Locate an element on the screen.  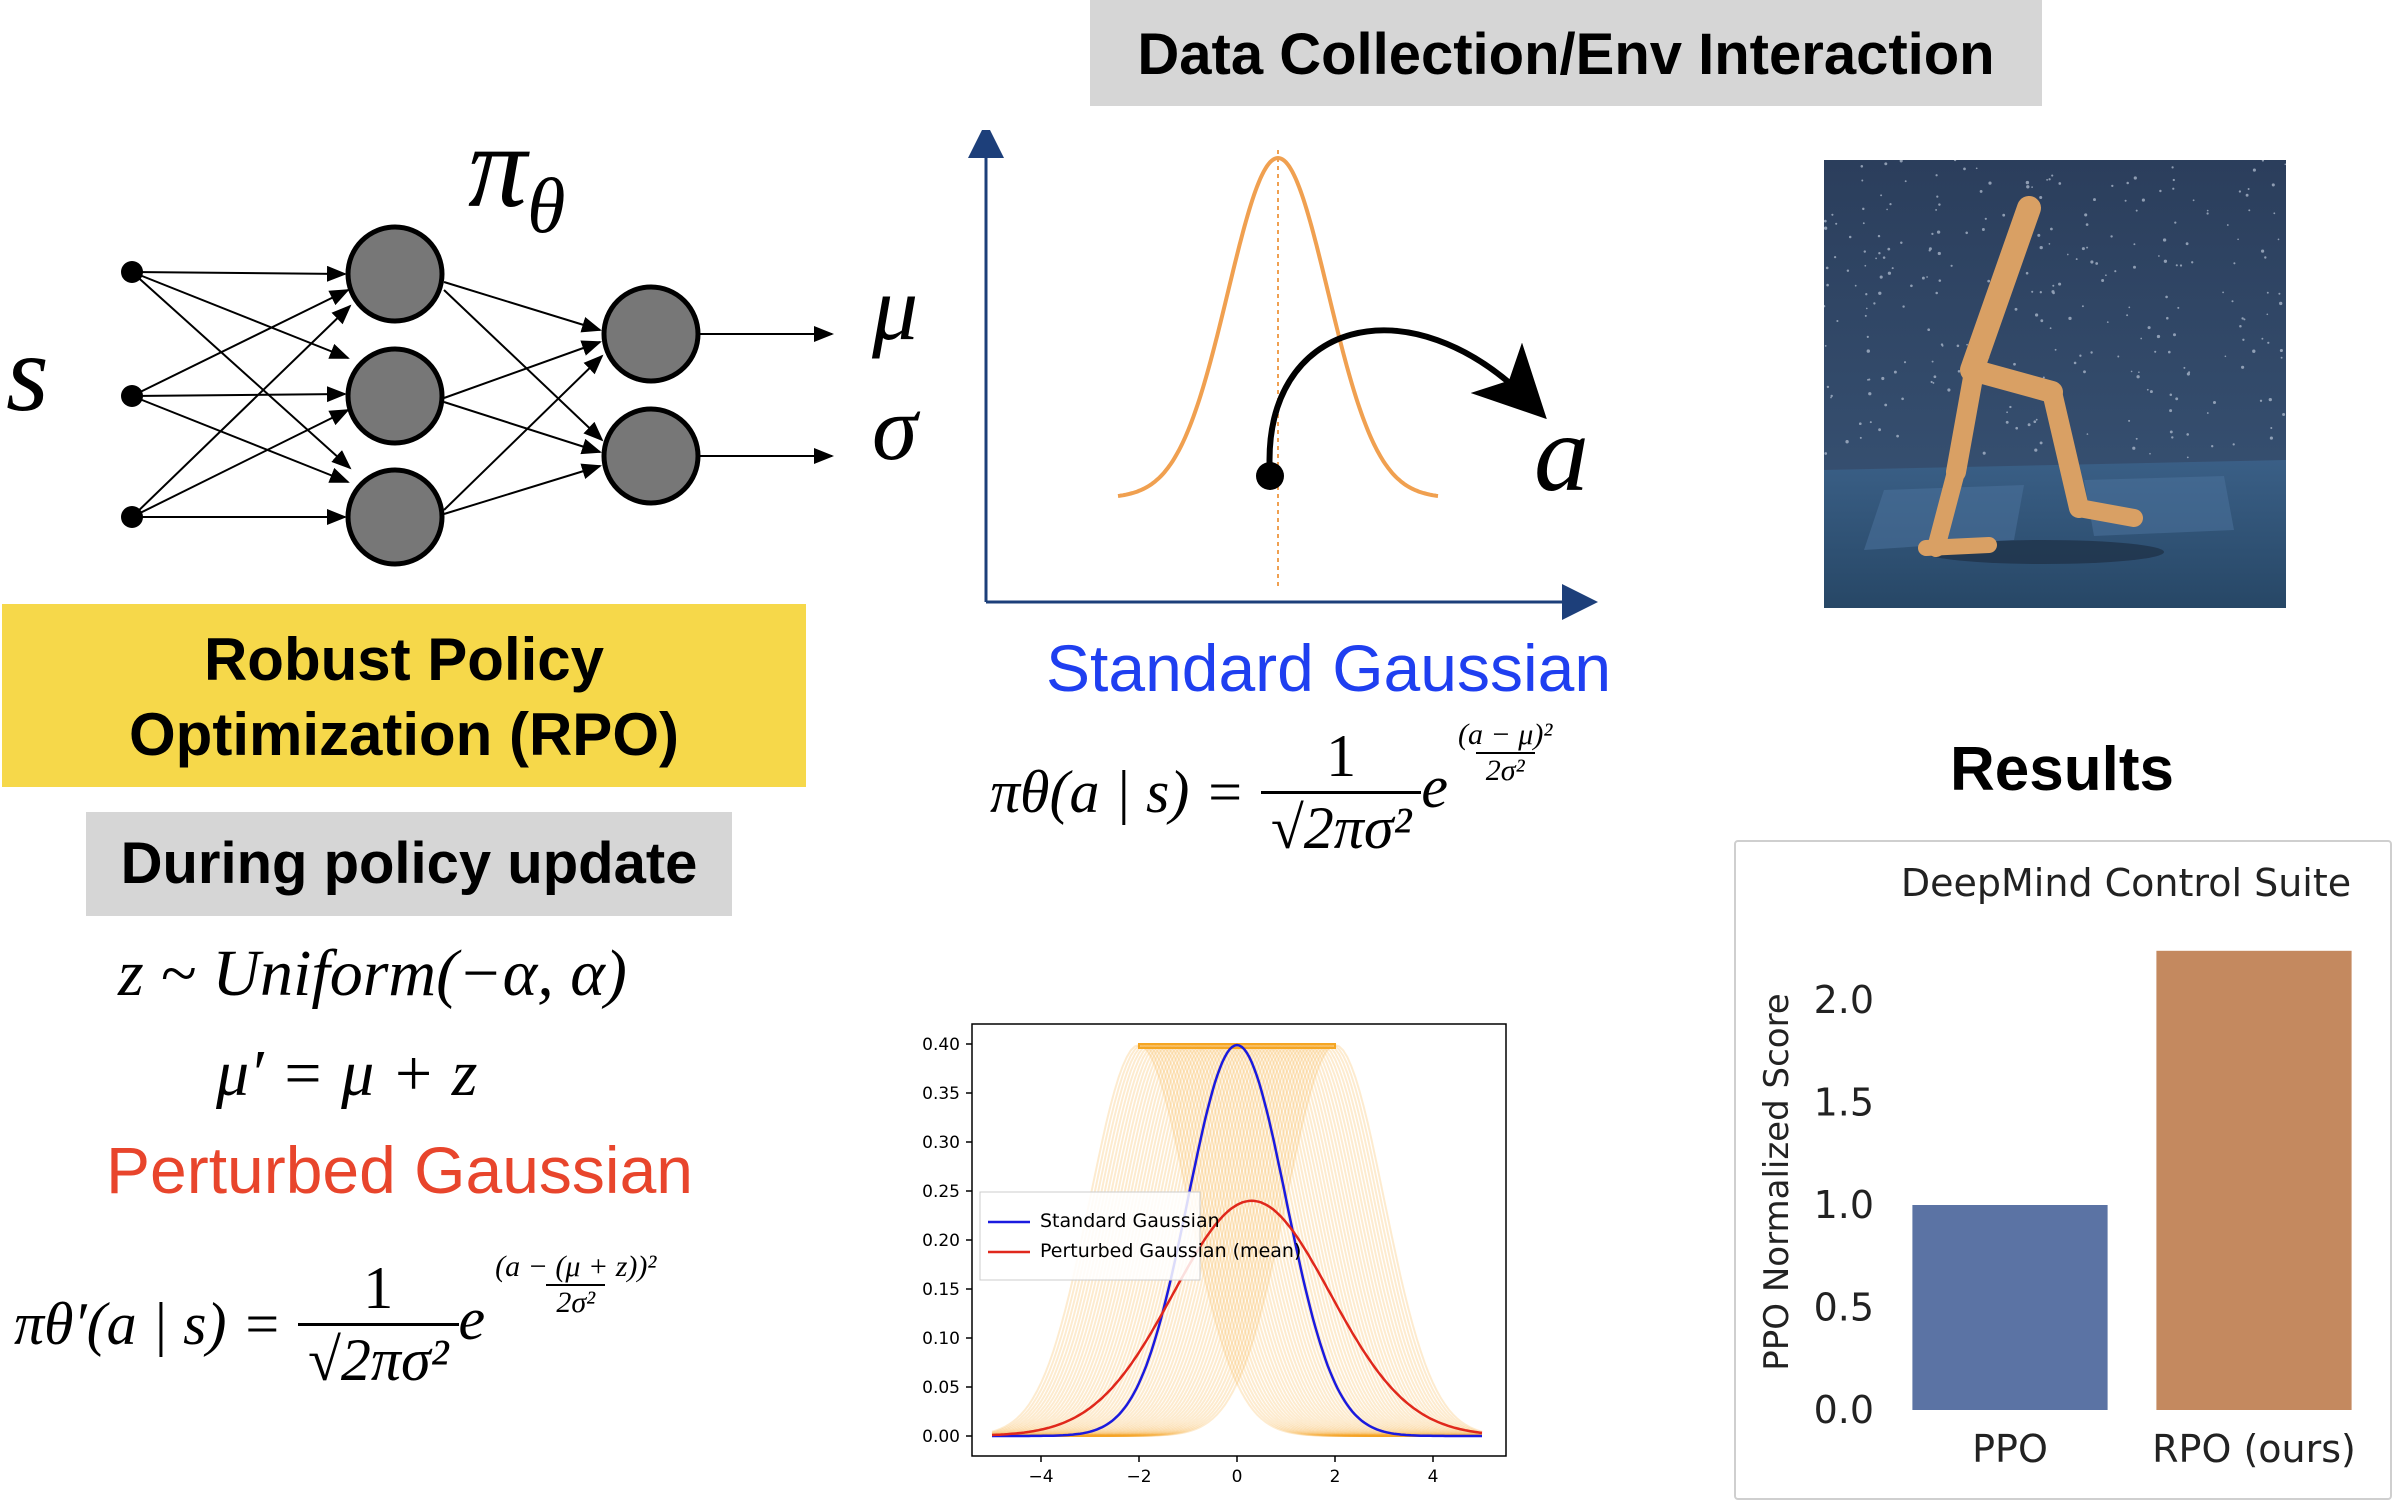
y-tick-label: 0.40 is located at coordinates (941, 1045).